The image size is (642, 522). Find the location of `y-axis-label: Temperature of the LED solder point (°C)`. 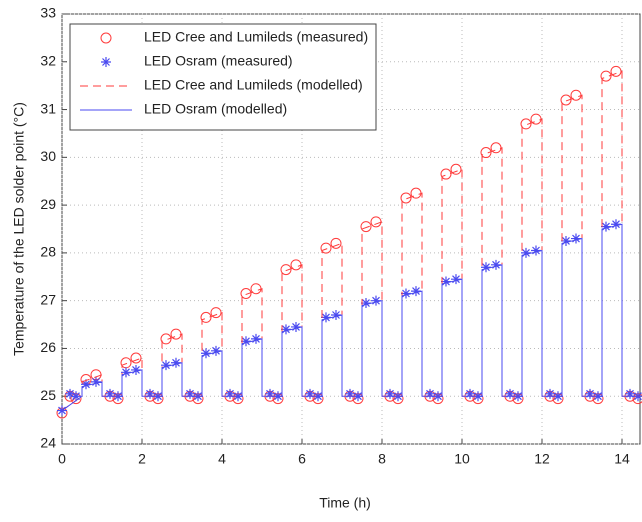

y-axis-label: Temperature of the LED solder point (°C) is located at coordinates (19, 229).